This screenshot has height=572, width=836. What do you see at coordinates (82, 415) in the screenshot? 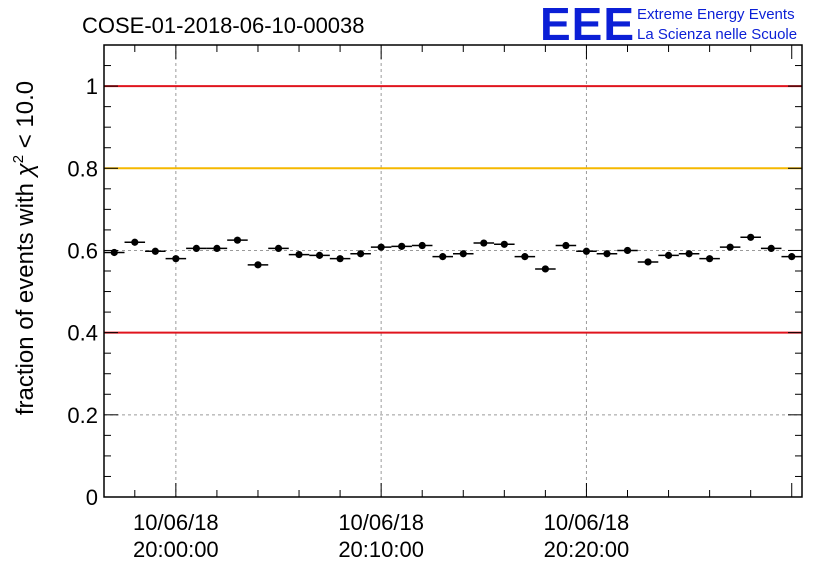
I see `y-tick-label: 0.2` at bounding box center [82, 415].